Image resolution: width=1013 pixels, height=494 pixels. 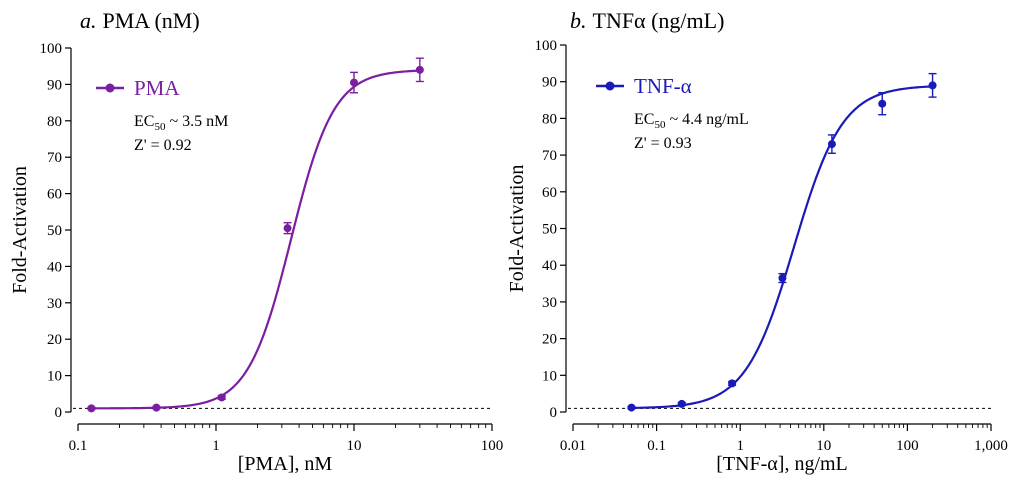 What do you see at coordinates (907, 446) in the screenshot?
I see `chart2-x-tick-label: 100` at bounding box center [907, 446].